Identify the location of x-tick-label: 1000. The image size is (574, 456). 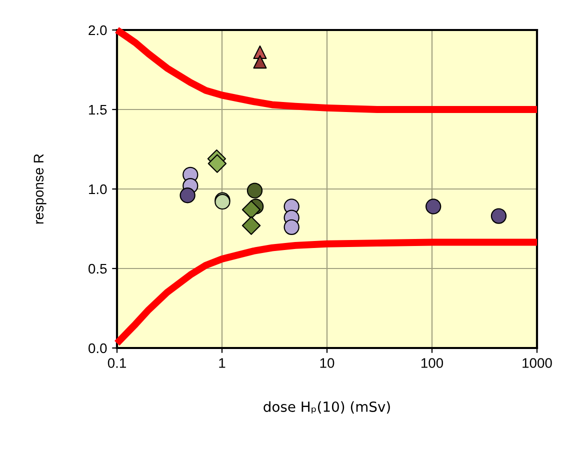
(537, 363).